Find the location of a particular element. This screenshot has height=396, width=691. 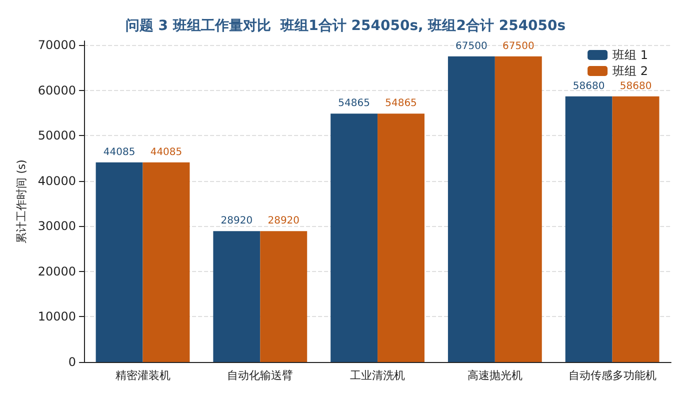

y-tick-label: 60000 is located at coordinates (57, 90).